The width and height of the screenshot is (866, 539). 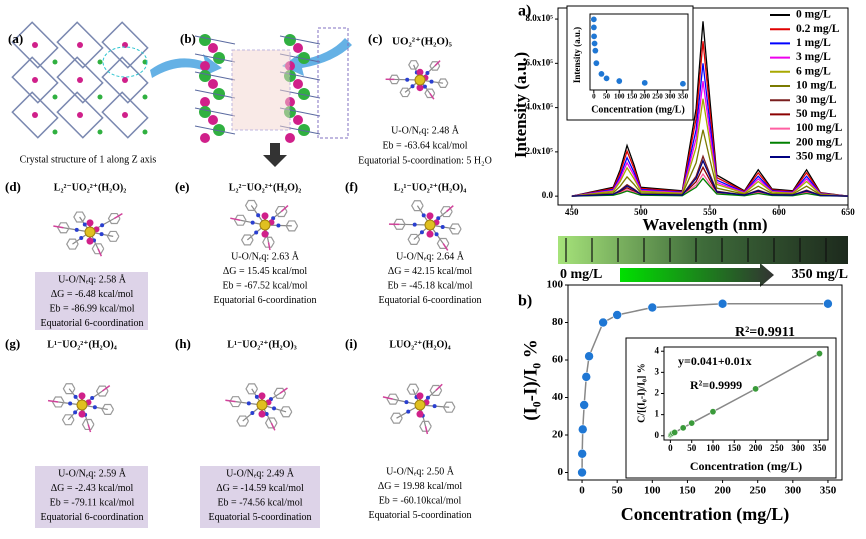 I want to click on arrow, so click(x=275, y=155).